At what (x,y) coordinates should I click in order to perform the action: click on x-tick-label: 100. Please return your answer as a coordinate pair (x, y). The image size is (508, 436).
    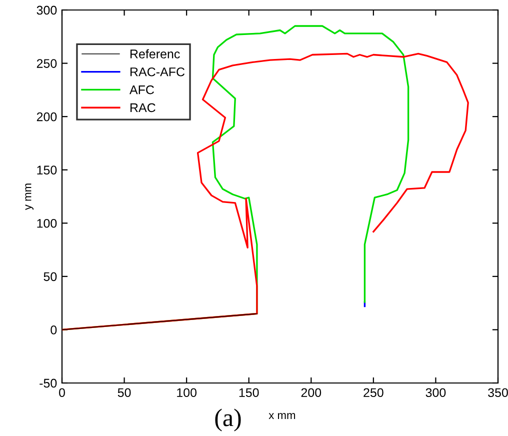
    Looking at the image, I should click on (187, 393).